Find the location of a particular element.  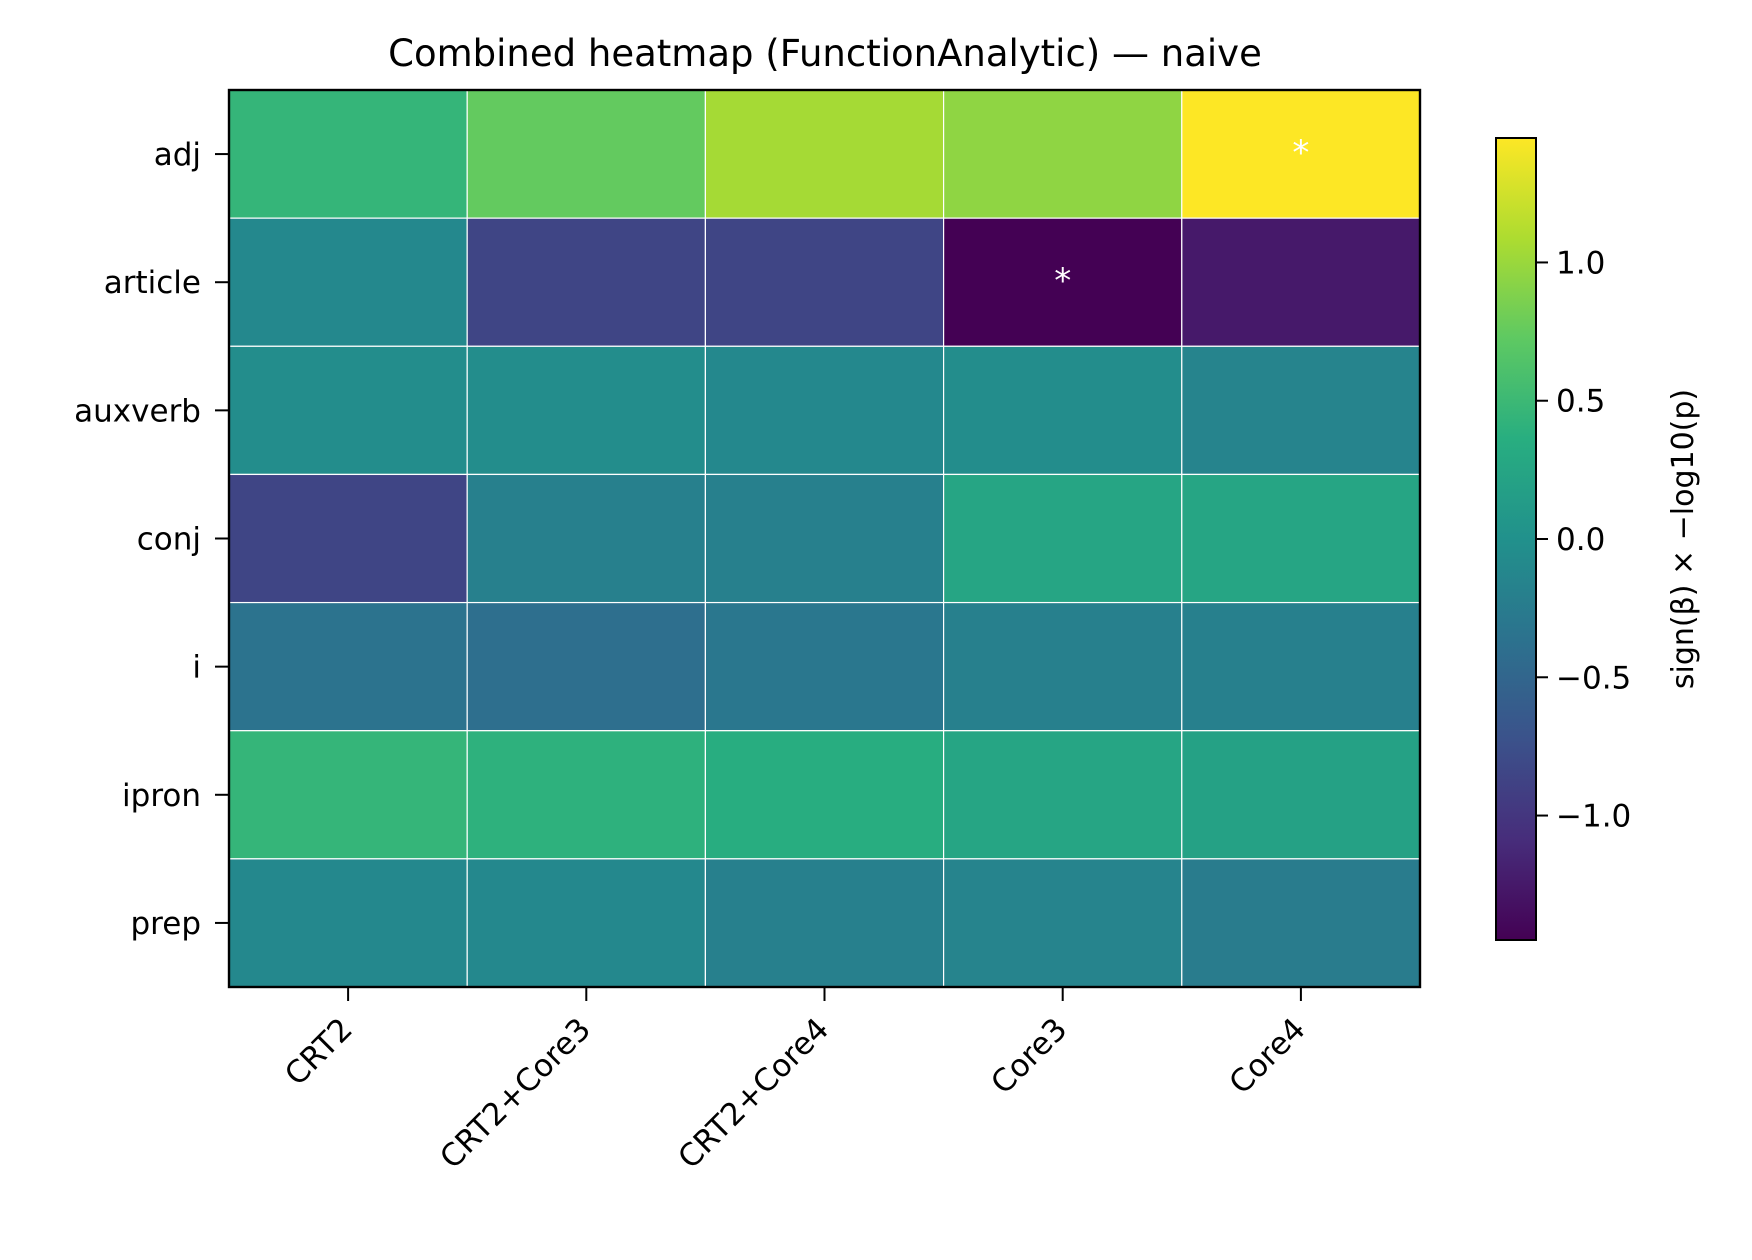

heatmap-cell-conj-CRT2+Core4 is located at coordinates (824, 538).